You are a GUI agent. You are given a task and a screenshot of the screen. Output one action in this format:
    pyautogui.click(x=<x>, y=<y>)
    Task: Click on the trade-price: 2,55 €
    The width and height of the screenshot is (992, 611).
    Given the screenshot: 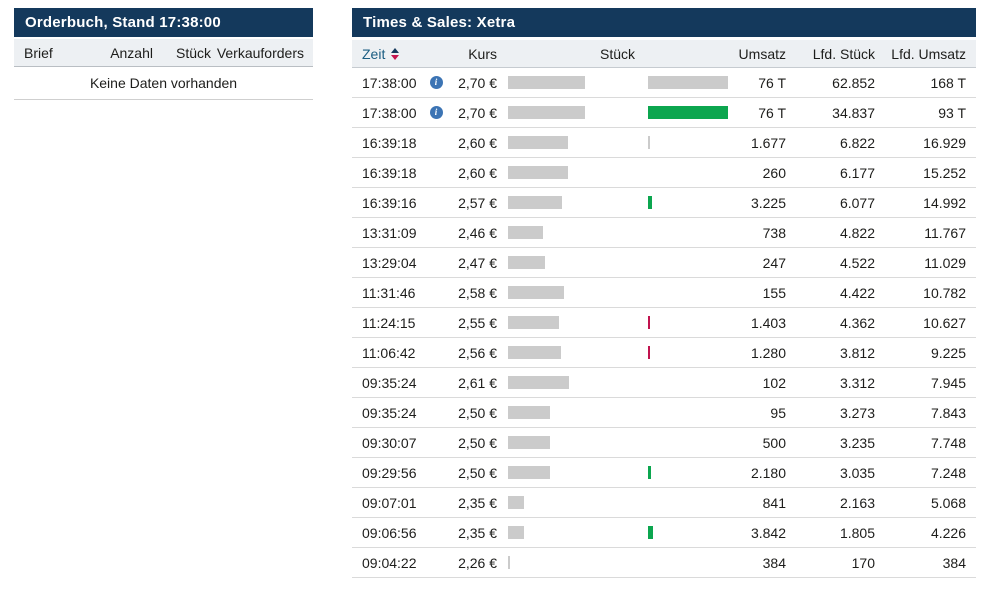 What is the action you would take?
    pyautogui.click(x=477, y=322)
    